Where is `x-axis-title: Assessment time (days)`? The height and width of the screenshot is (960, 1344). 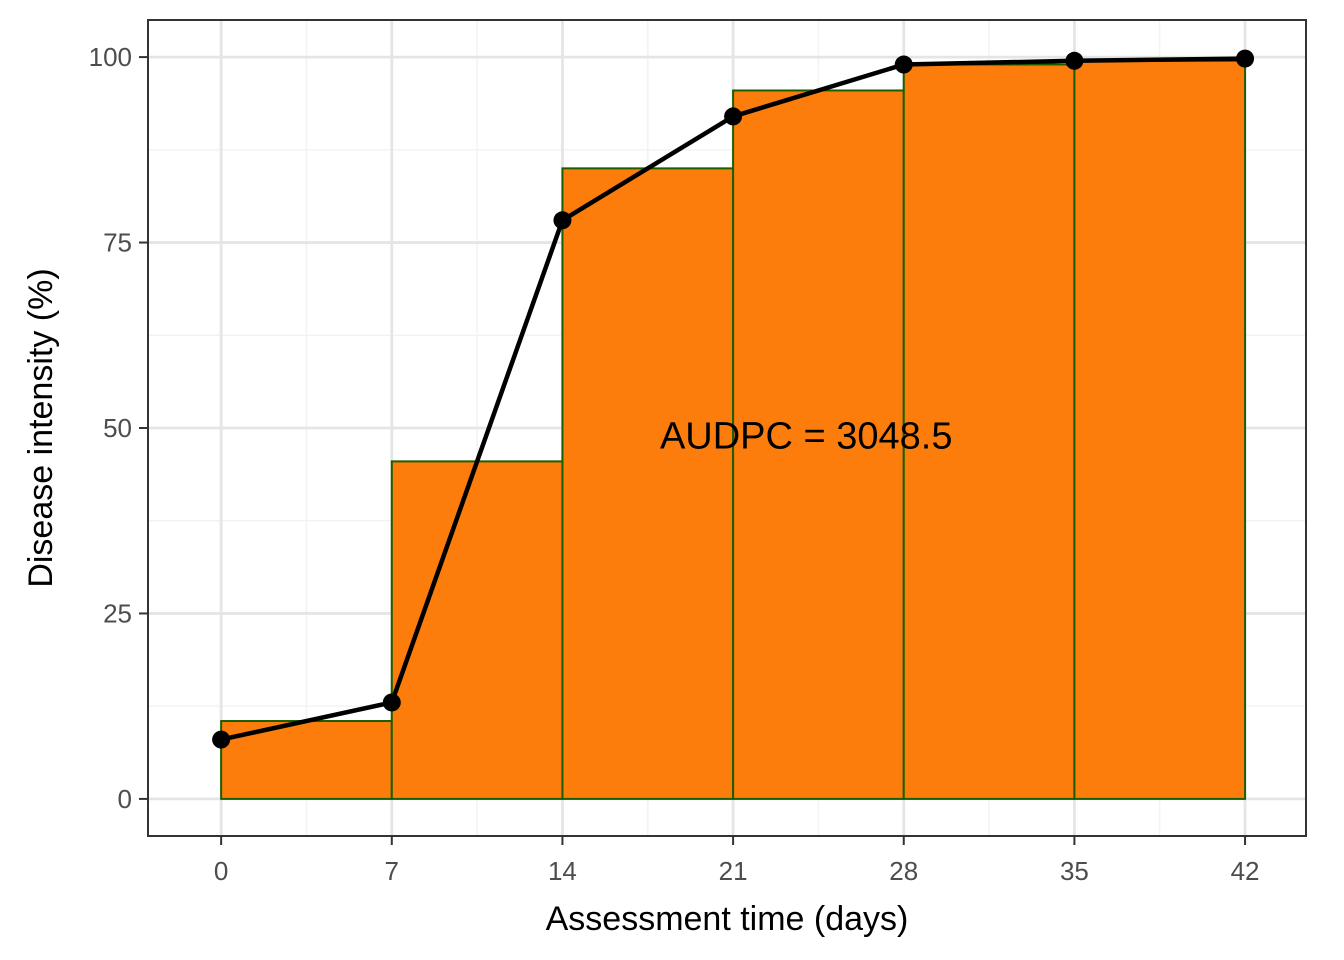 x-axis-title: Assessment time (days) is located at coordinates (727, 919).